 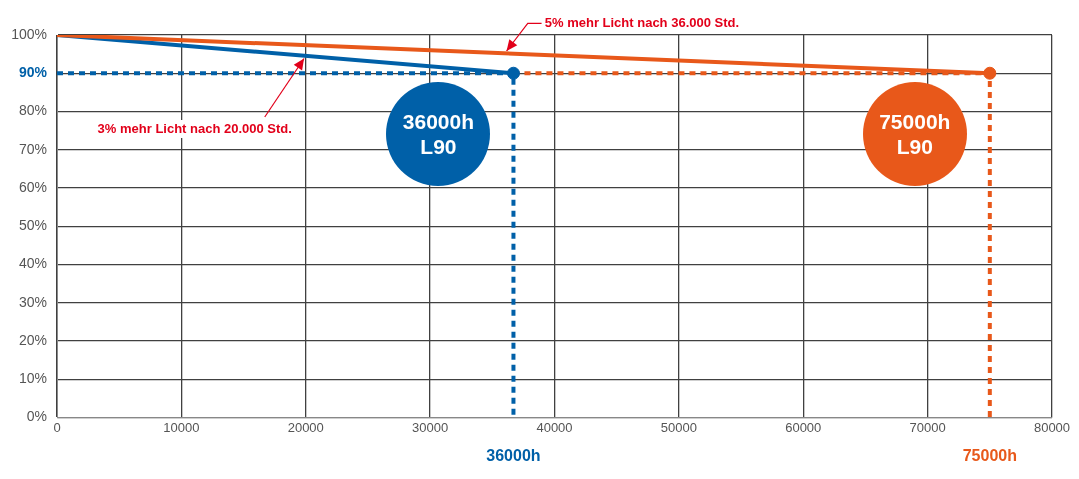 What do you see at coordinates (927, 427) in the screenshot?
I see `x-tick-label: 70000` at bounding box center [927, 427].